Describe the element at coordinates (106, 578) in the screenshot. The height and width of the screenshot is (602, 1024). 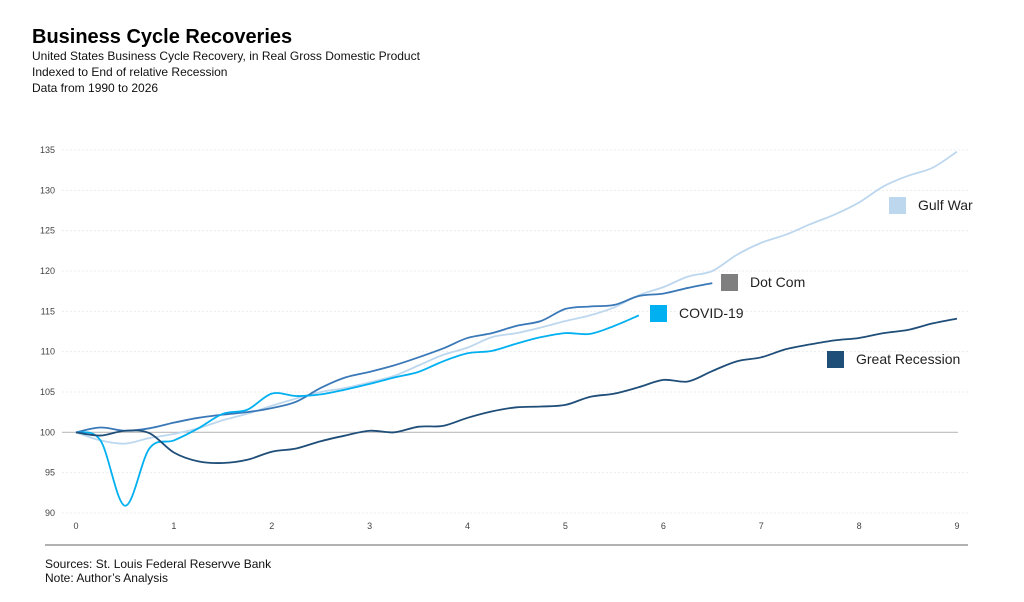
I see `author-note: Note: Author’s Analysis` at that location.